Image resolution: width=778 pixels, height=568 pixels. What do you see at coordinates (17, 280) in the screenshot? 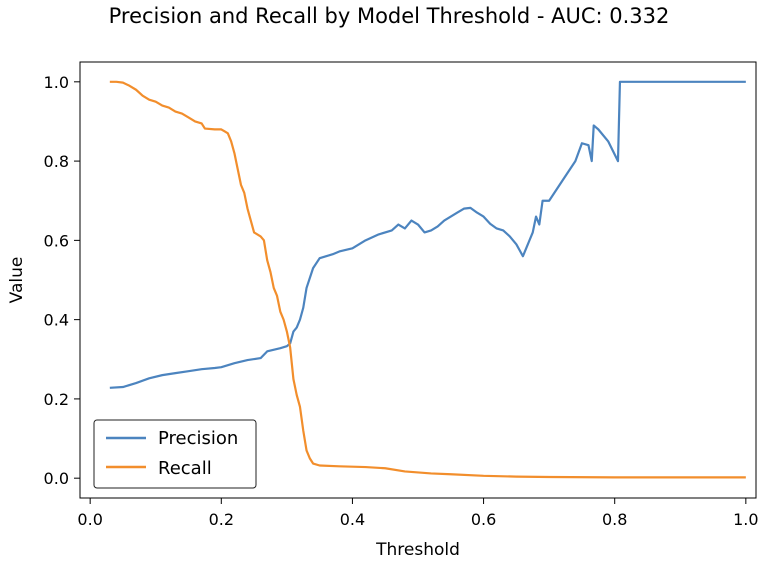
I see `y-axis-label: Value` at bounding box center [17, 280].